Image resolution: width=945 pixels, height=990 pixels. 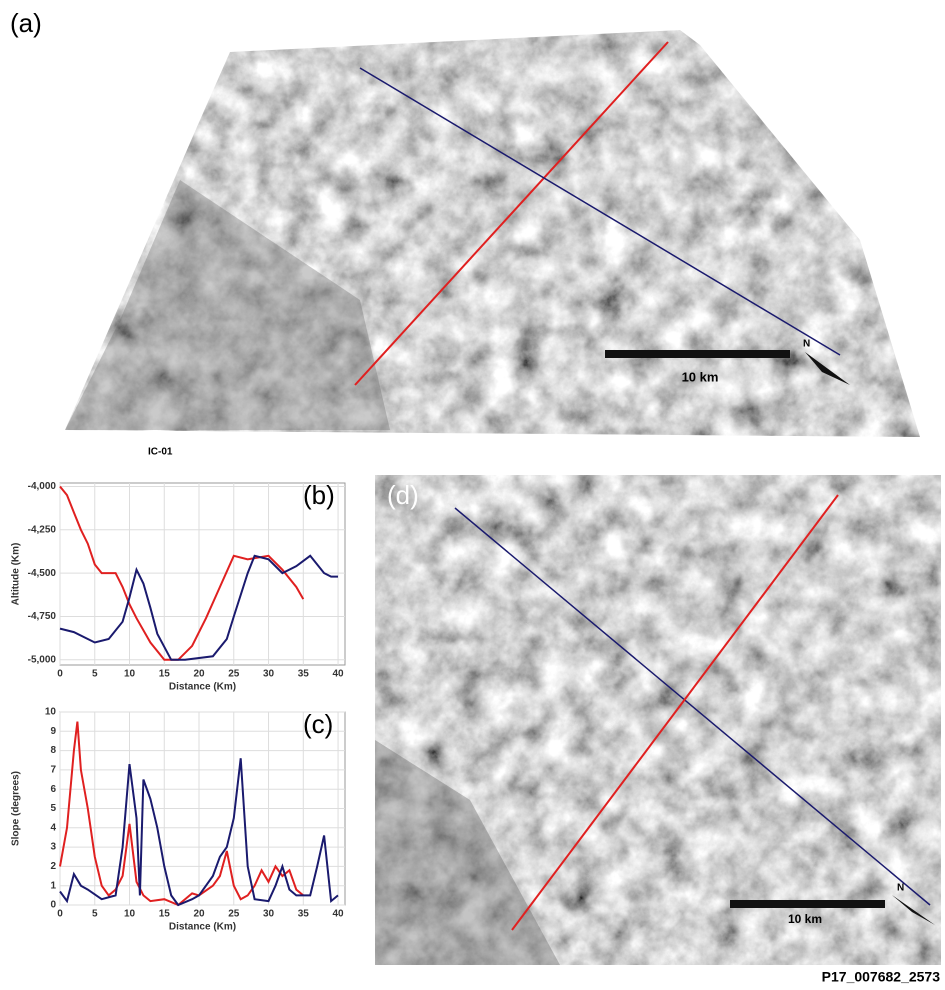 I want to click on y-tick-label: 9, so click(x=53, y=731).